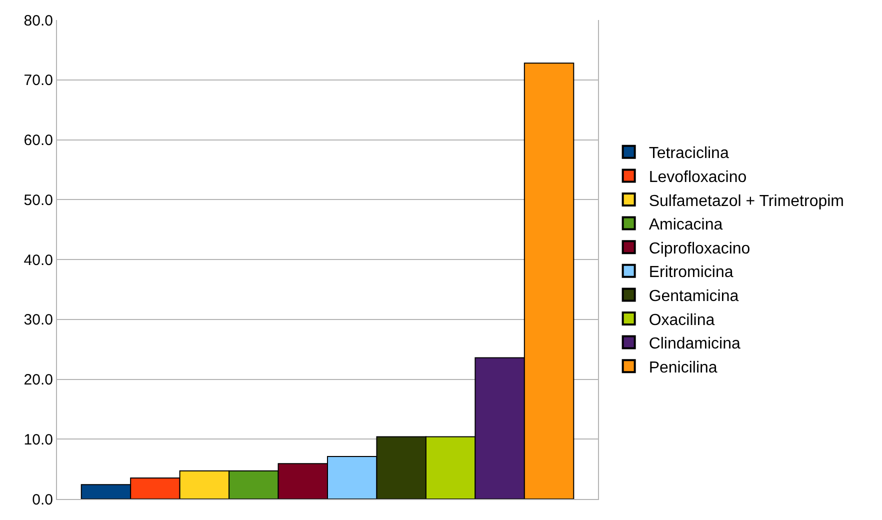 The width and height of the screenshot is (882, 520). Describe the element at coordinates (693, 296) in the screenshot. I see `legend-label: Gentamicina` at that location.